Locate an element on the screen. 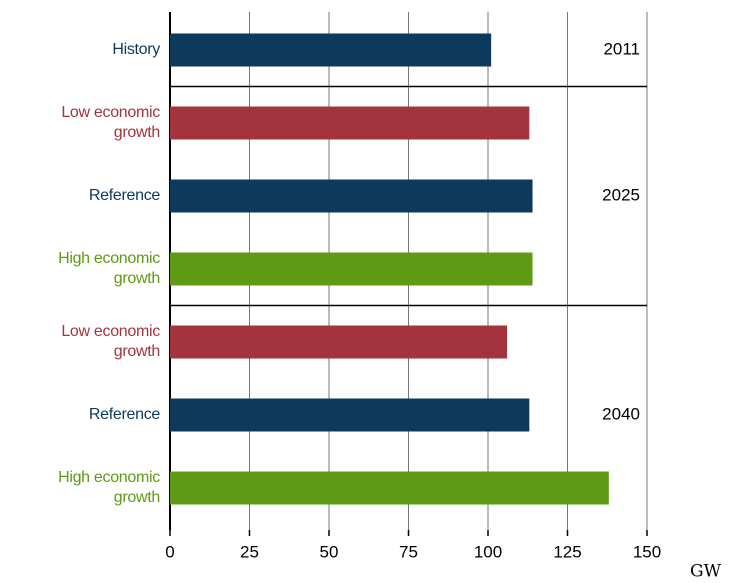 The width and height of the screenshot is (735, 583). x-tick-label: 150 is located at coordinates (647, 551).